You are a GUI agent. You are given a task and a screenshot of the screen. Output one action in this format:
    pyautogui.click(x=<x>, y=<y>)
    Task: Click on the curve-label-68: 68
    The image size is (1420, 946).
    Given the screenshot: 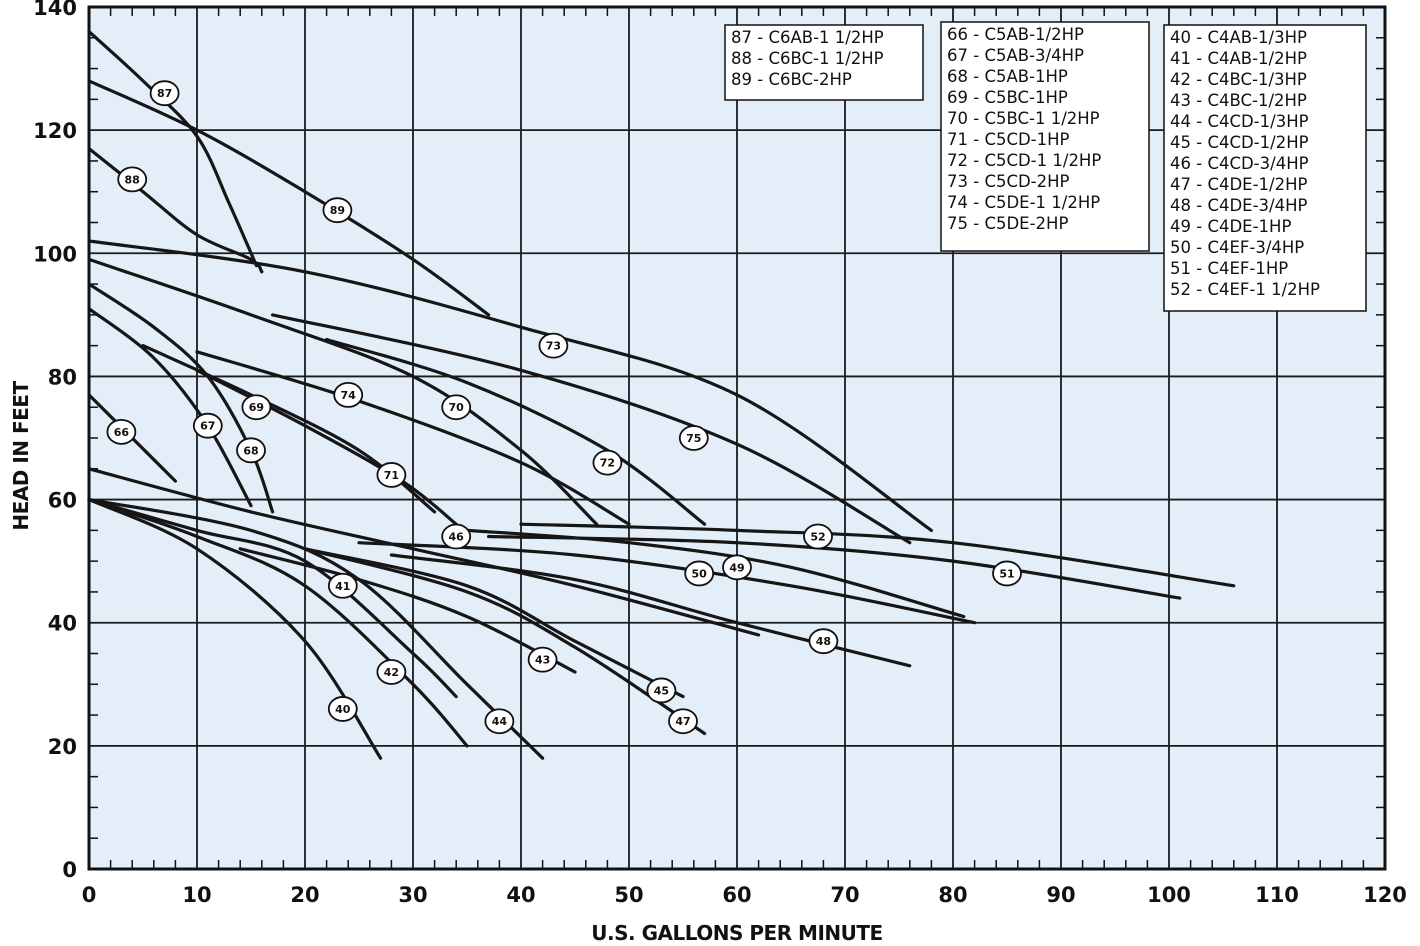 What is the action you would take?
    pyautogui.click(x=251, y=450)
    